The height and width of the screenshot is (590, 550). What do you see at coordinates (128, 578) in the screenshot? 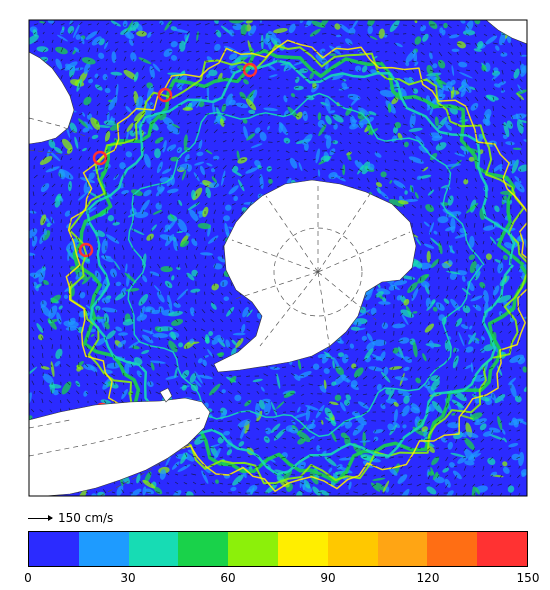
I see `colorbar-tick-label: 30` at bounding box center [128, 578].